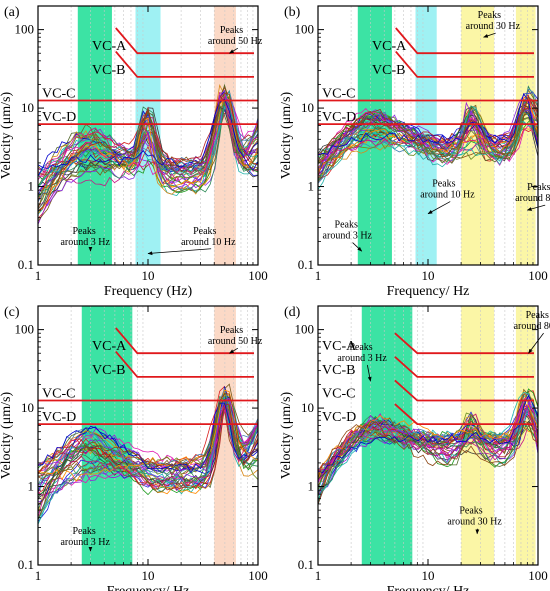 The image size is (550, 591). What do you see at coordinates (292, 312) in the screenshot?
I see `panel-label: (d)` at bounding box center [292, 312].